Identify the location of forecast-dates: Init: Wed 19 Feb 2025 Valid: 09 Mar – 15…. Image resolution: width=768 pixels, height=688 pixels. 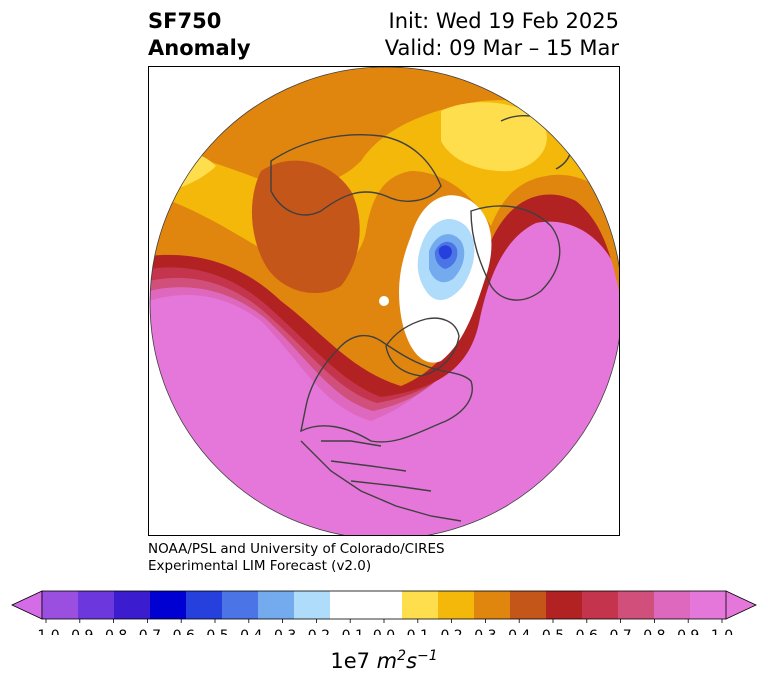
(502, 35).